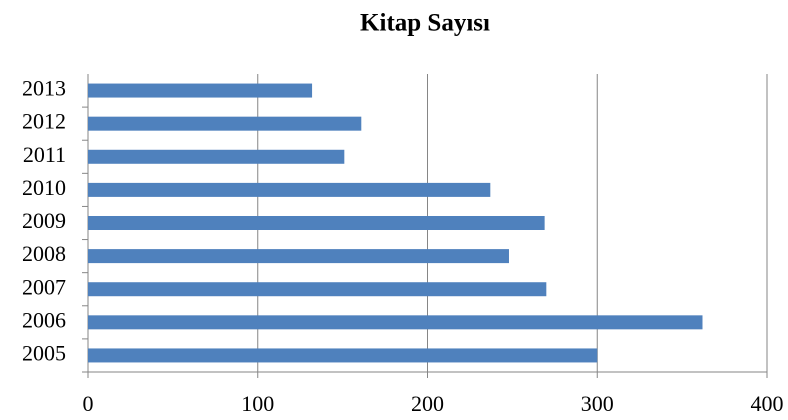 Image resolution: width=788 pixels, height=420 pixels. Describe the element at coordinates (425, 23) in the screenshot. I see `chart-title: Kitap Sayısı` at that location.